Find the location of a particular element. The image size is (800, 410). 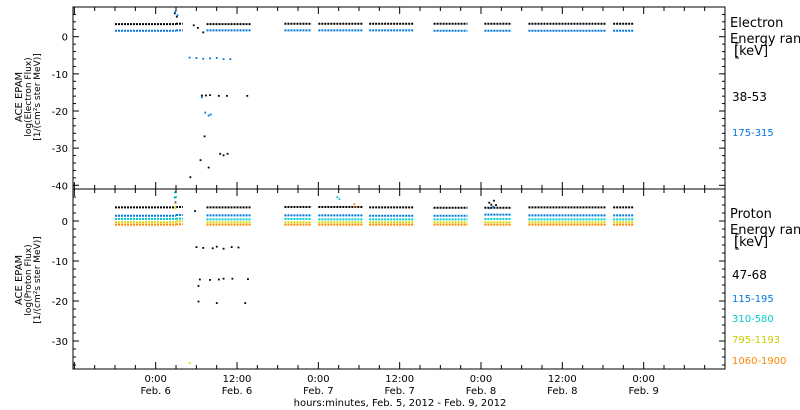

proton-ytick-label: -20 is located at coordinates (60, 302).